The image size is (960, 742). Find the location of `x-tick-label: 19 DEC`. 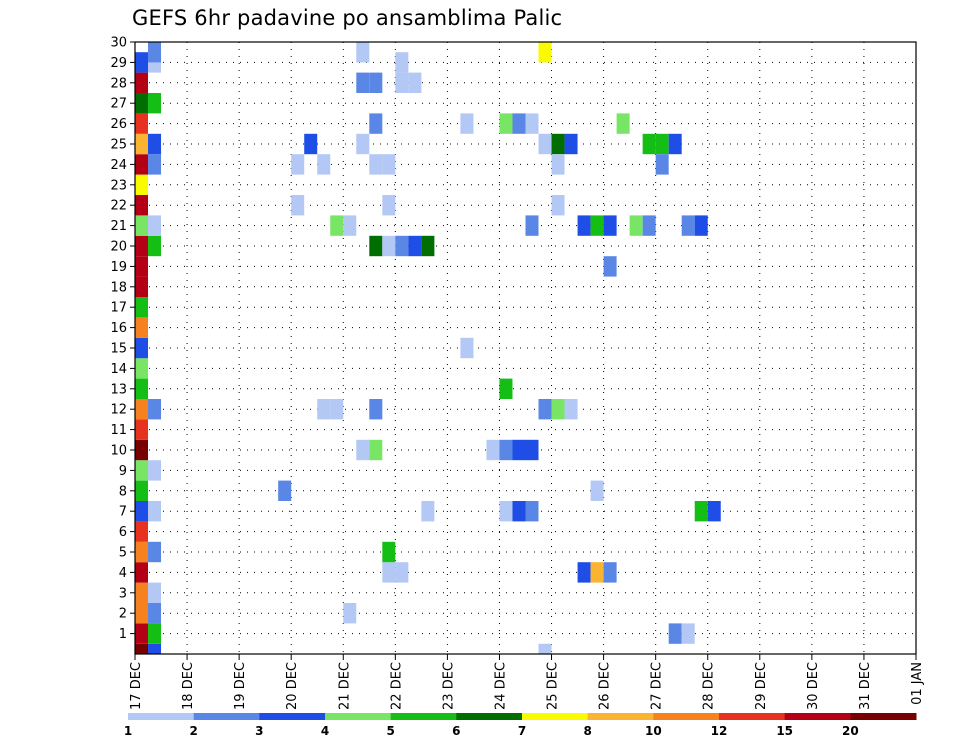

x-tick-label: 19 DEC is located at coordinates (240, 686).